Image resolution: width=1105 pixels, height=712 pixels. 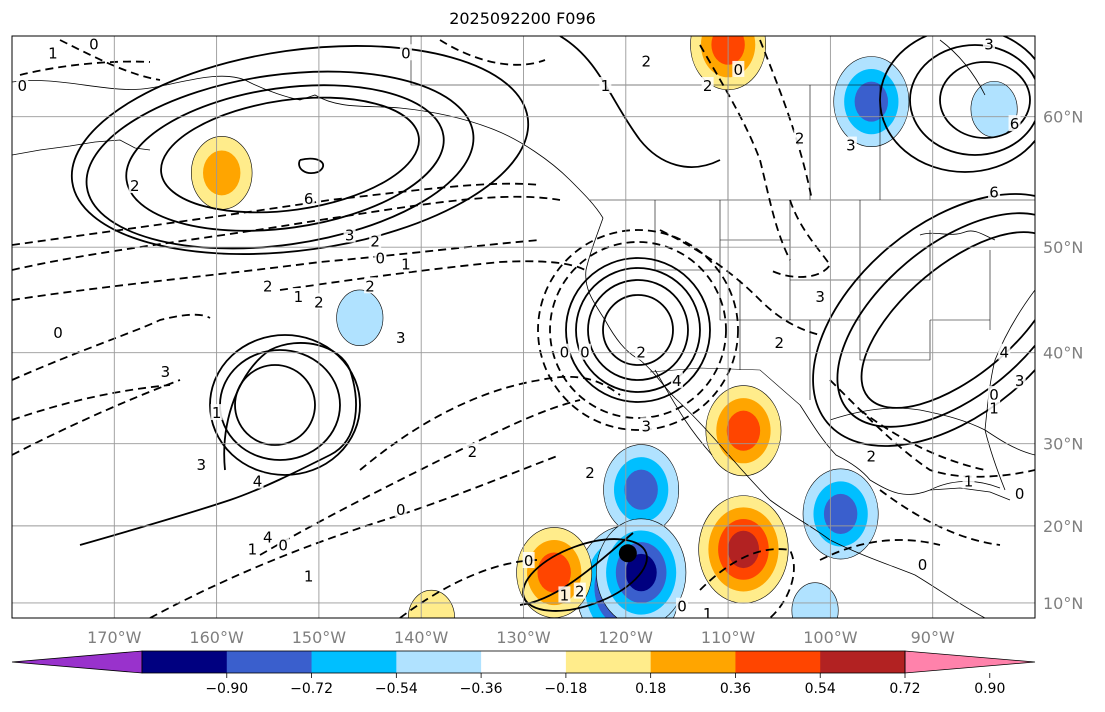 I want to click on lon-tick-label: 150°W, so click(x=319, y=637).